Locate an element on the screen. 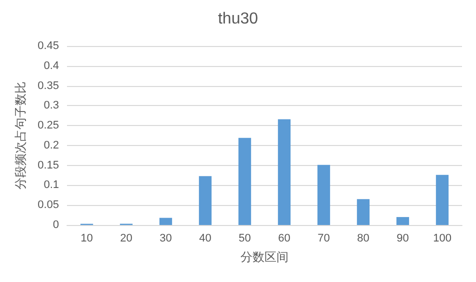 Image resolution: width=476 pixels, height=282 pixels. x-tick-label: 10 is located at coordinates (86, 238).